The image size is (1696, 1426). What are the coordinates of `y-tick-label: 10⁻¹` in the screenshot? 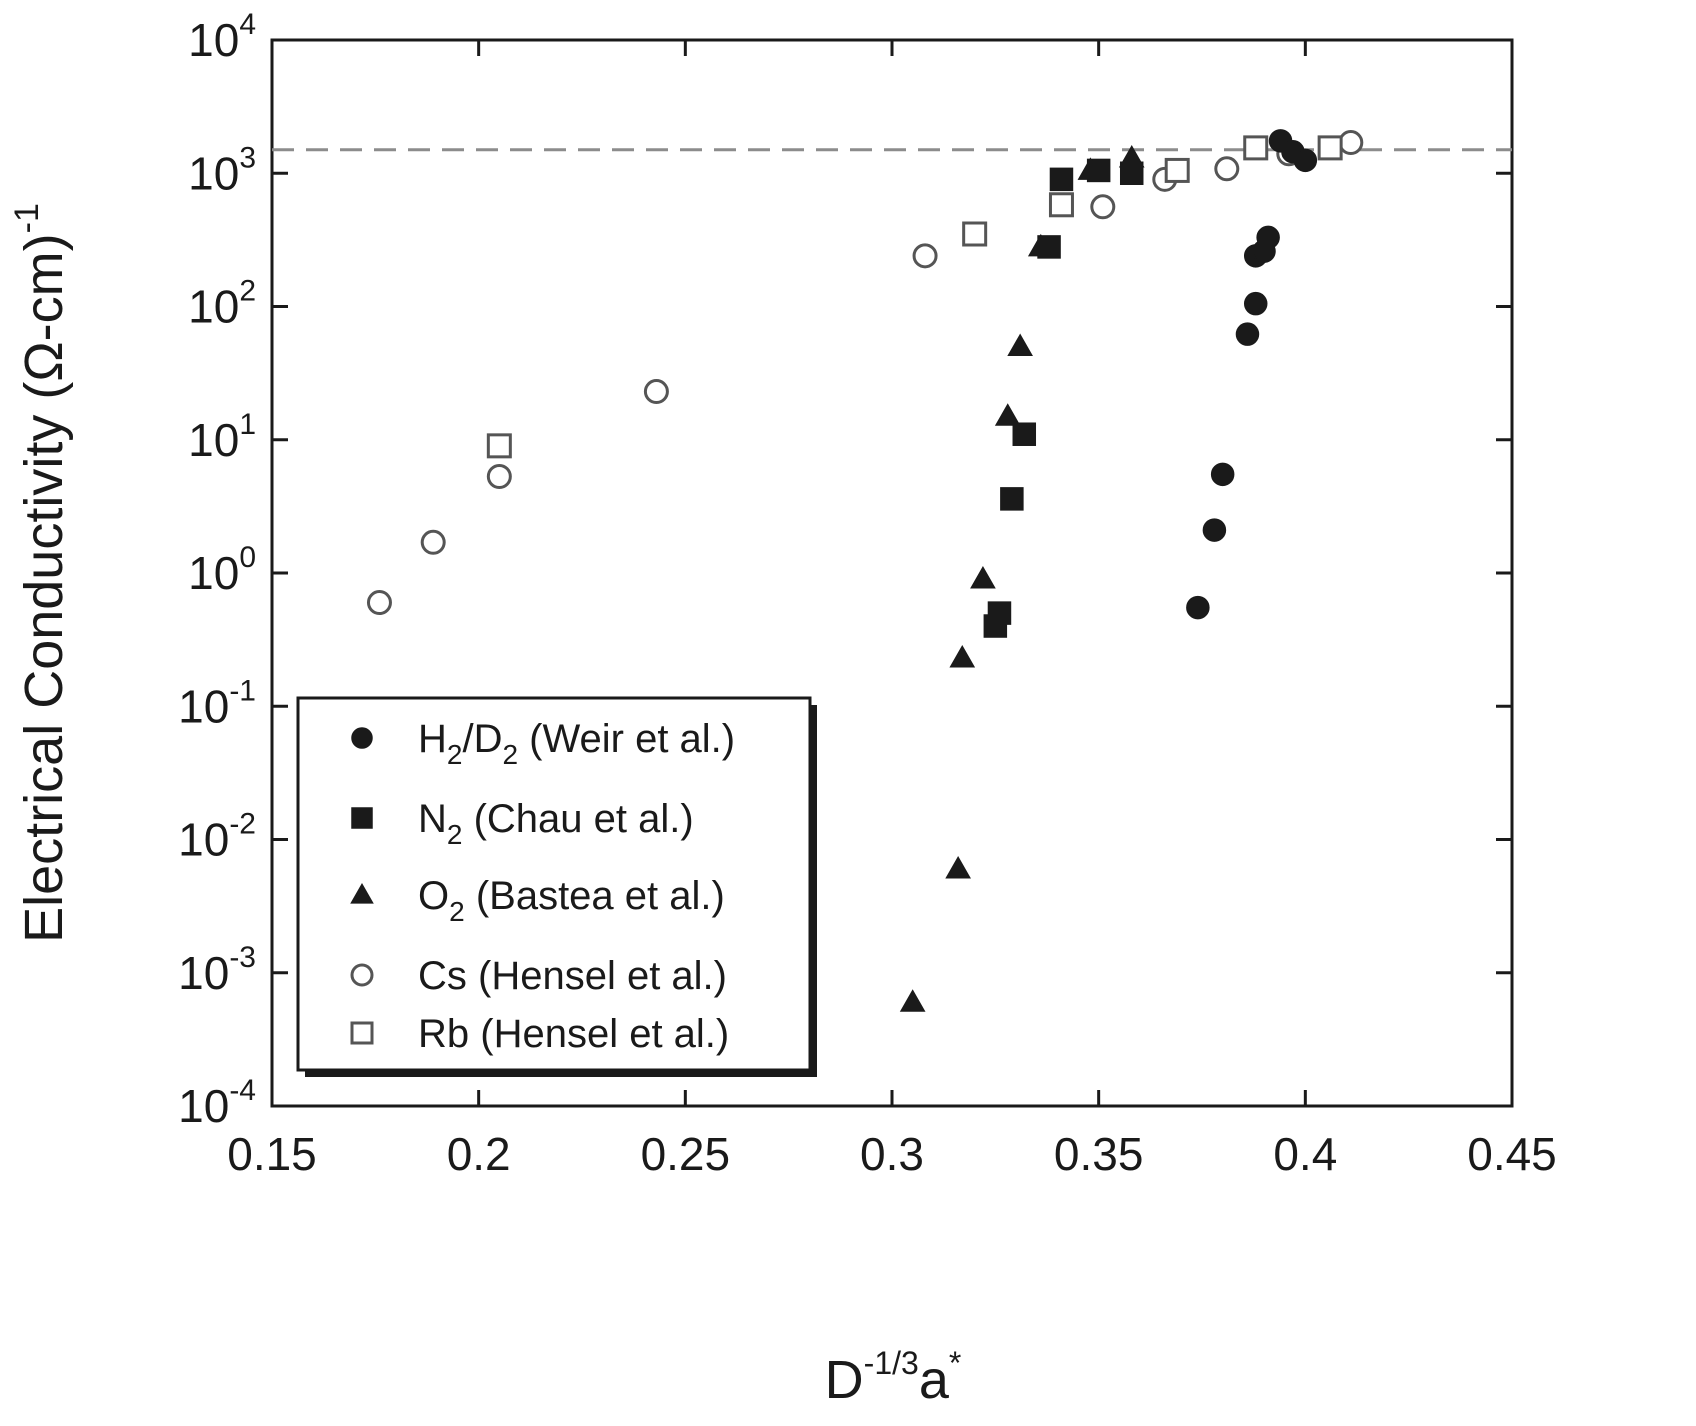 It's located at (217, 703).